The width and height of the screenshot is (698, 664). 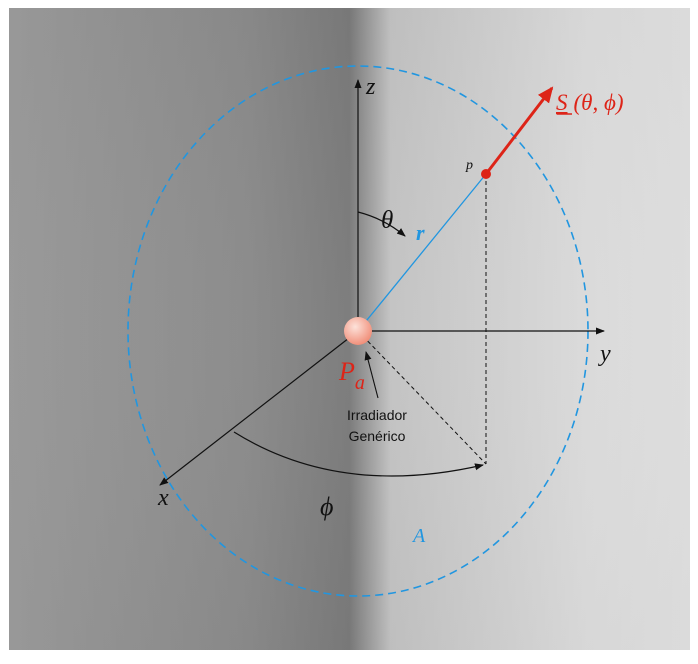 I want to click on phi-arc, so click(x=358, y=454).